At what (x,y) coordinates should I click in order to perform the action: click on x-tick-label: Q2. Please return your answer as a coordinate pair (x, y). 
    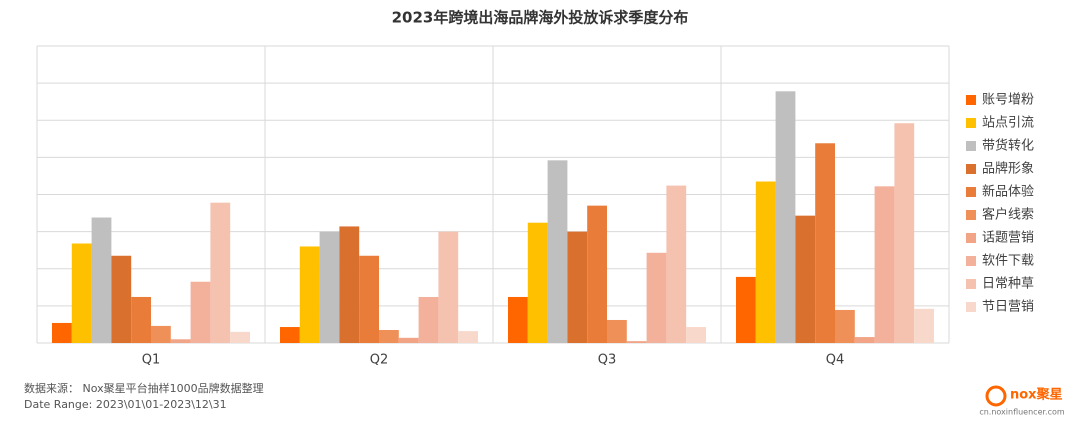
    Looking at the image, I should click on (379, 360).